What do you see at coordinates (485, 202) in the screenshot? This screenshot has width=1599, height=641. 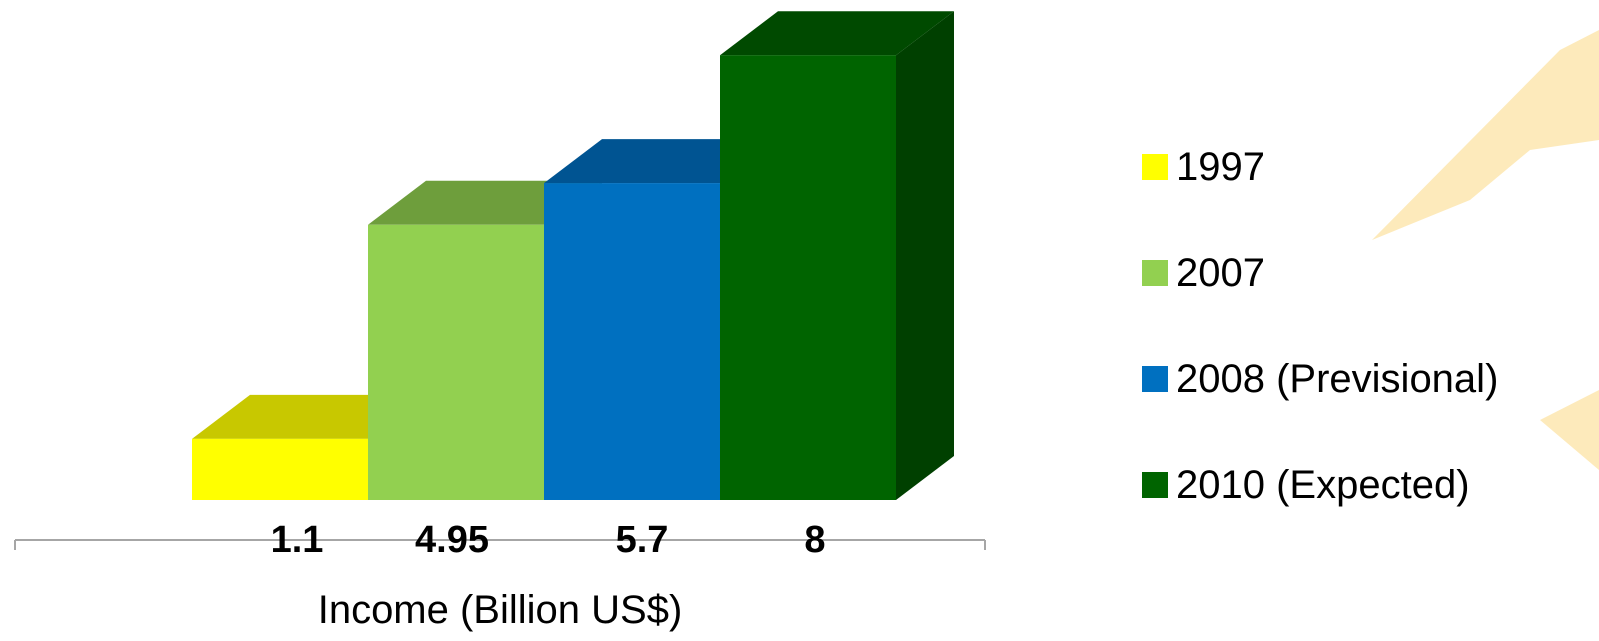 I see `bar-top-2007` at bounding box center [485, 202].